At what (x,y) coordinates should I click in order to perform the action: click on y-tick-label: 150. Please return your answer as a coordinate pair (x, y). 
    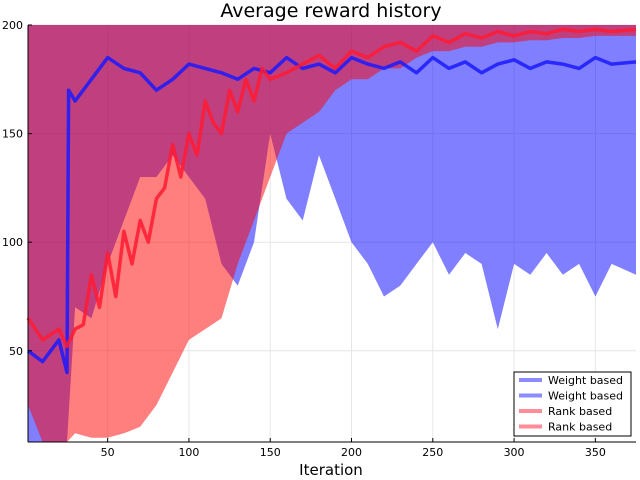
    Looking at the image, I should click on (12, 134).